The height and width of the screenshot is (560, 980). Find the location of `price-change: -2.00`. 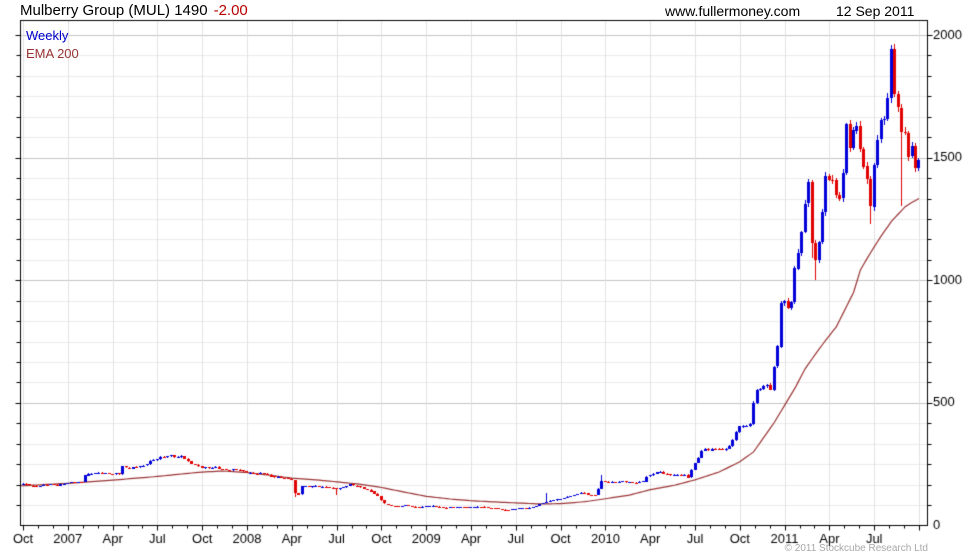

price-change: -2.00 is located at coordinates (230, 10).